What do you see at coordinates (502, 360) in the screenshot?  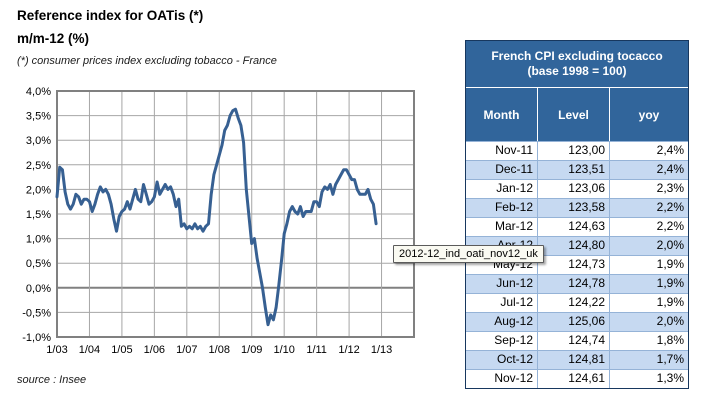 I see `month-cell: Oct-12` at bounding box center [502, 360].